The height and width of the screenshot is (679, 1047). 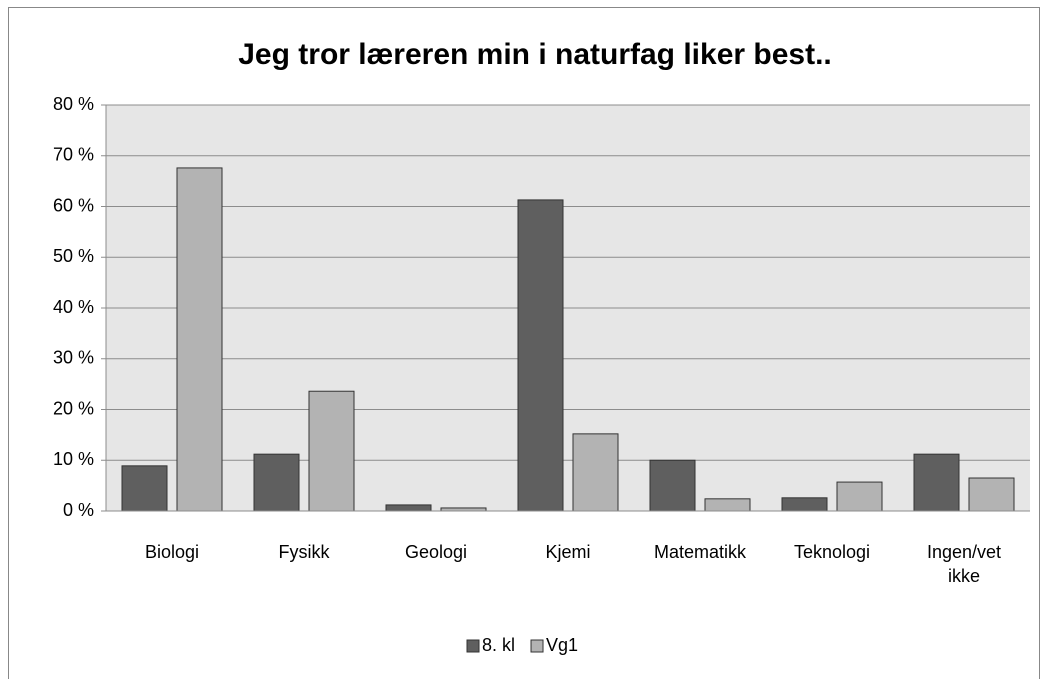 I want to click on y-tick-label: 60 %, so click(x=73, y=205).